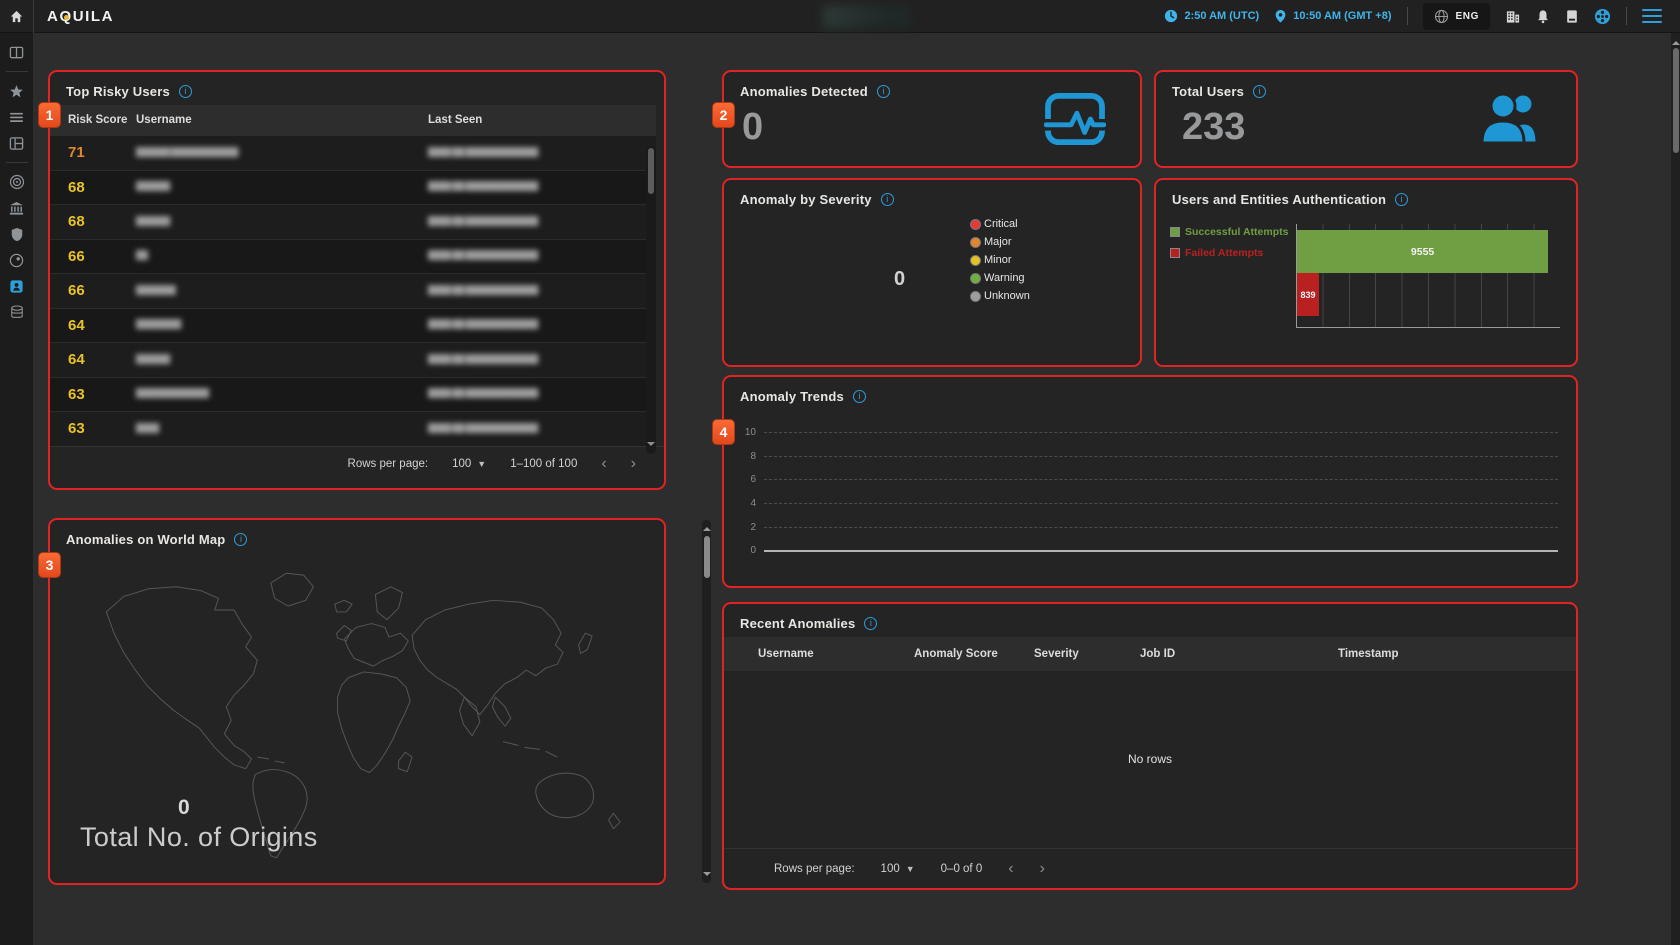 The width and height of the screenshot is (1680, 945). What do you see at coordinates (353, 393) in the screenshot?
I see `table-row: 63 █████████████ ████-██-█████████████` at bounding box center [353, 393].